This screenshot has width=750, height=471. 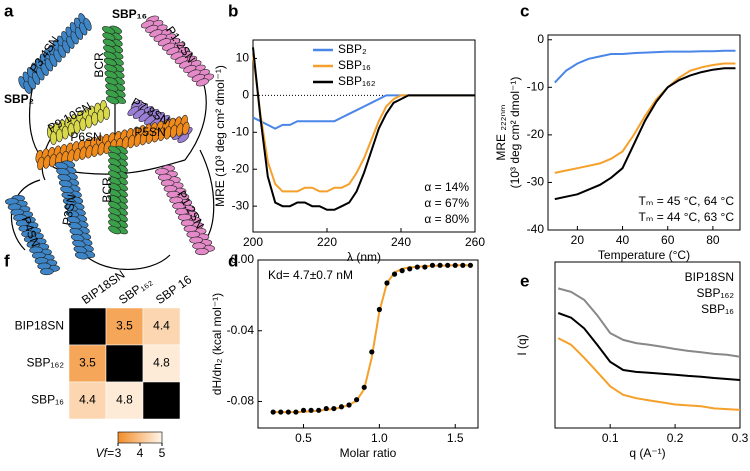 What do you see at coordinates (446, 219) in the screenshot?
I see `annotation: α = 80%` at bounding box center [446, 219].